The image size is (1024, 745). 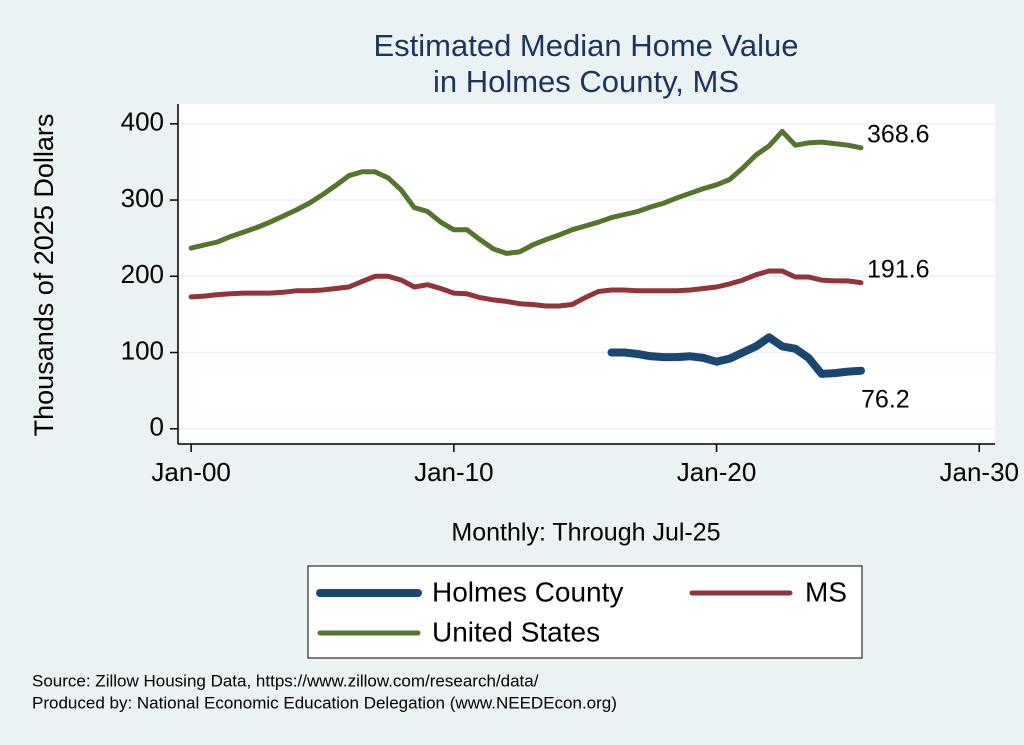 I want to click on y-tick-label: 200, so click(x=142, y=274).